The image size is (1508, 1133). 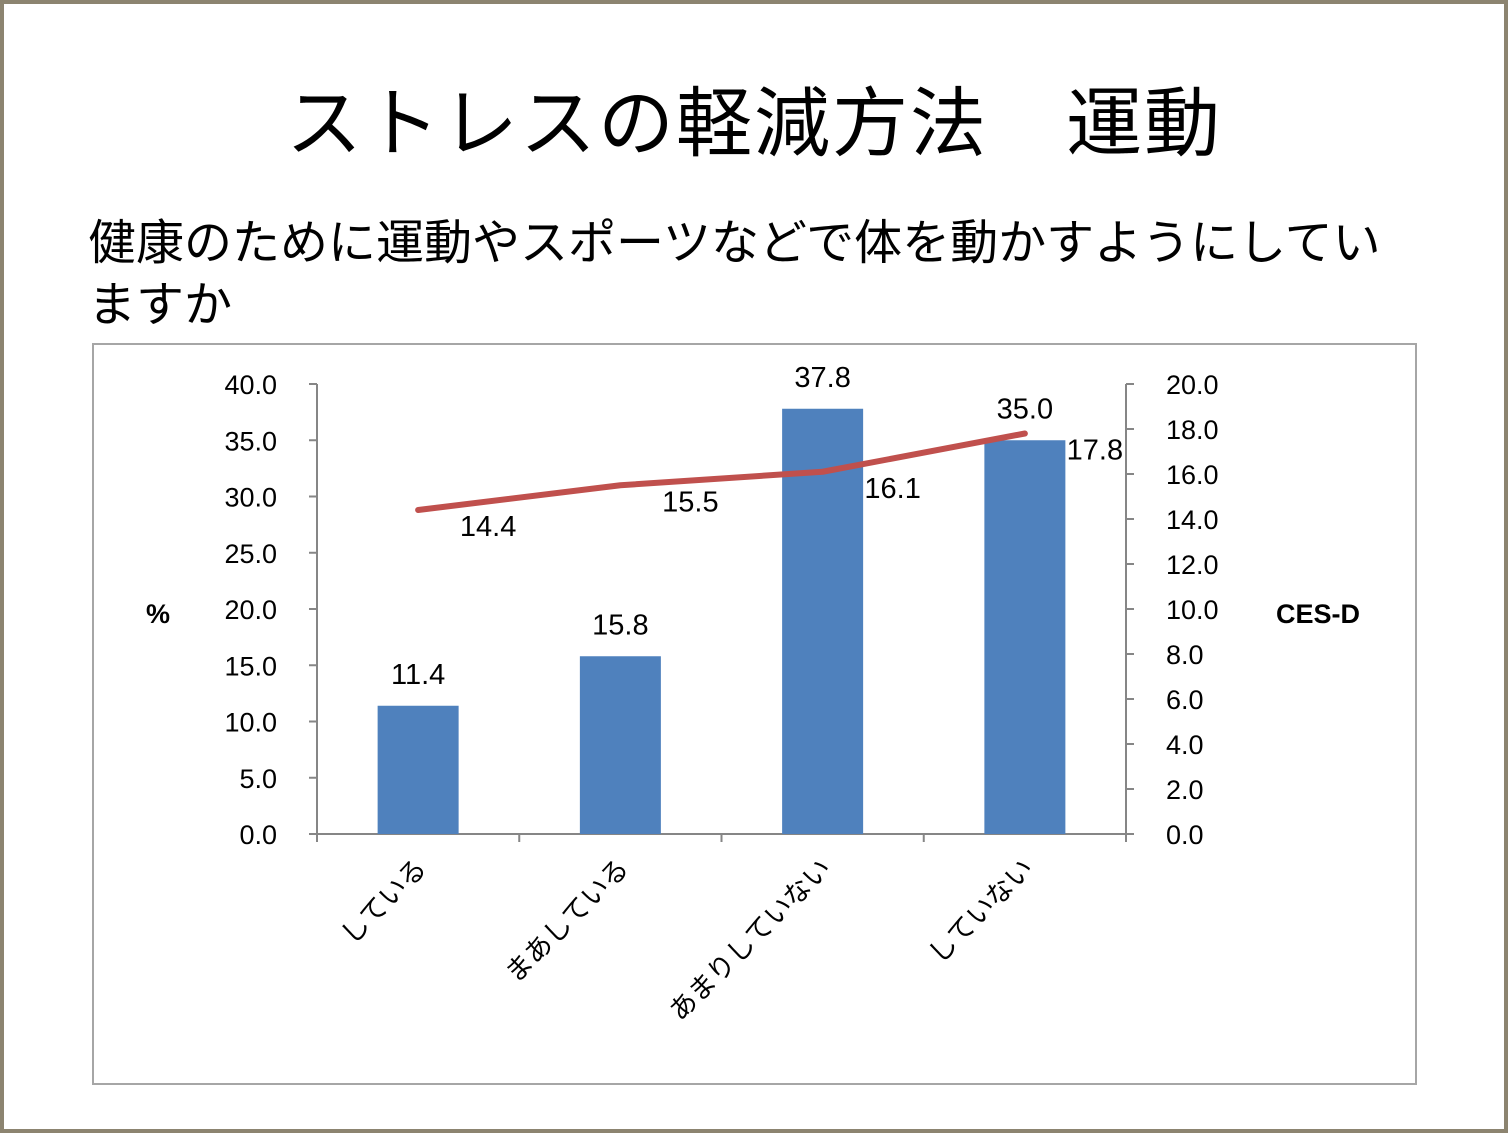 I want to click on left-tick-label: 5.0, so click(x=258, y=779).